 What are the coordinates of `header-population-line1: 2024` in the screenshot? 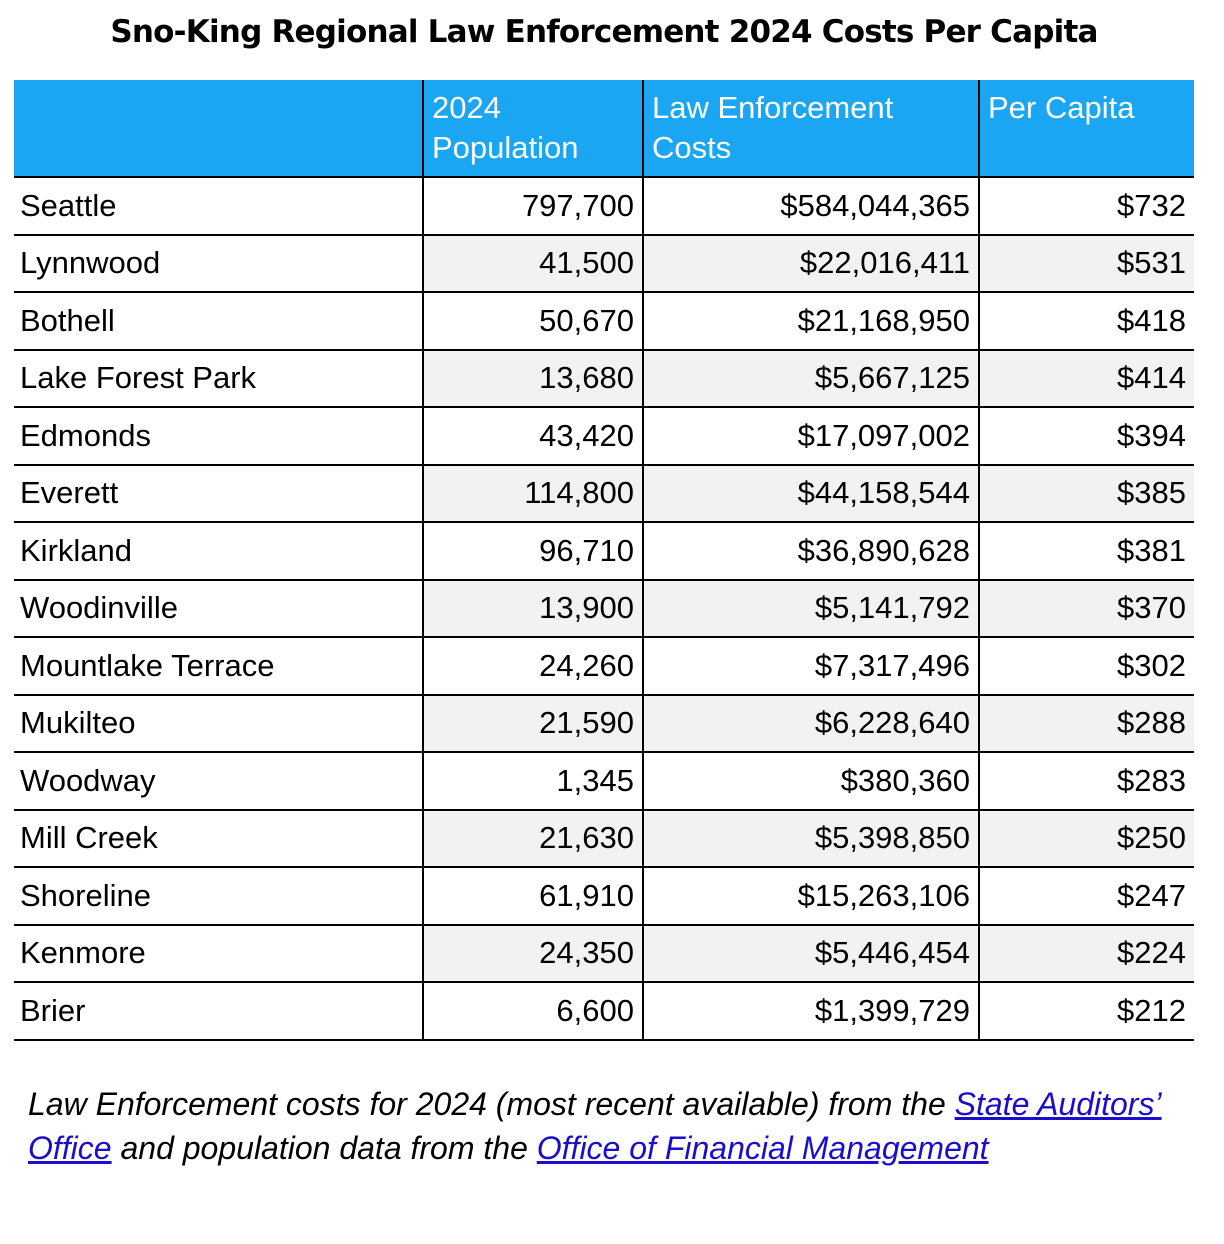 It's located at (466, 107).